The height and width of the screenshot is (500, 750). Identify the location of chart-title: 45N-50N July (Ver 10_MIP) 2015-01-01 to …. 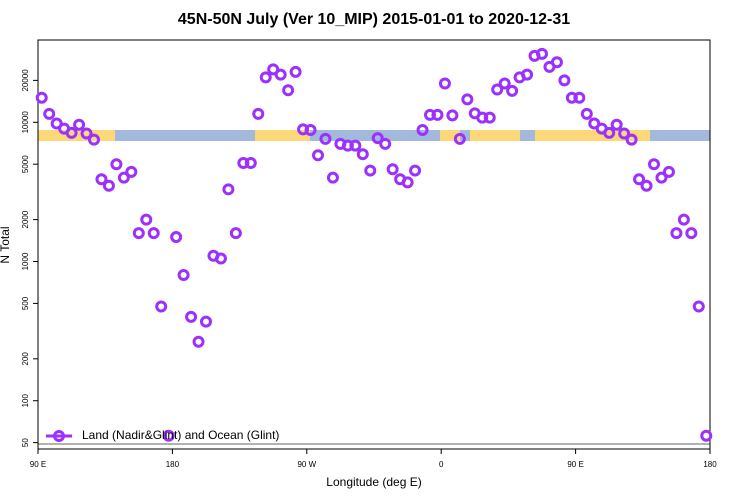
(374, 19).